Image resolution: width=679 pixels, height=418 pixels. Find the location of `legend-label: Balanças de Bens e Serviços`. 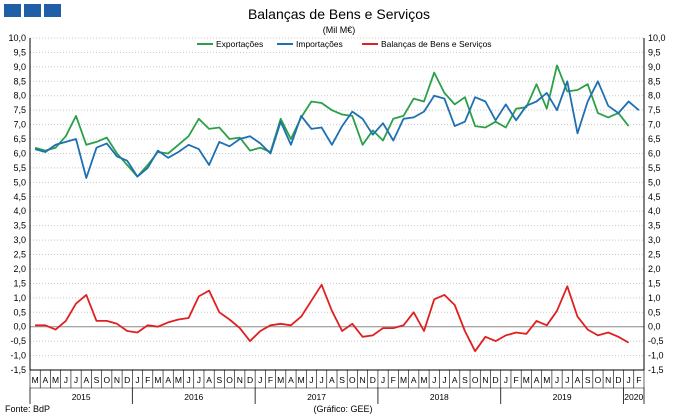

legend-label: Balanças de Bens e Serviços is located at coordinates (436, 44).